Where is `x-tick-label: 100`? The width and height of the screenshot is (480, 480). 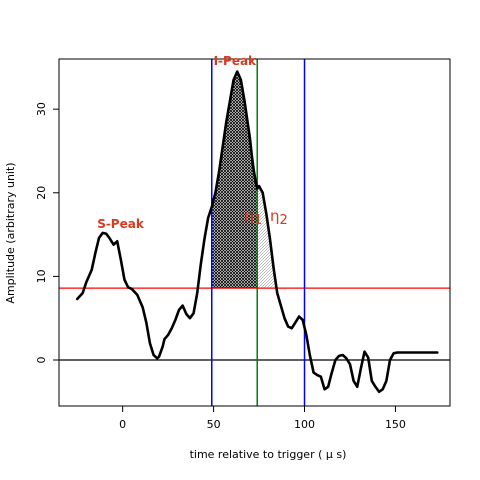 x-tick-label: 100 is located at coordinates (304, 424).